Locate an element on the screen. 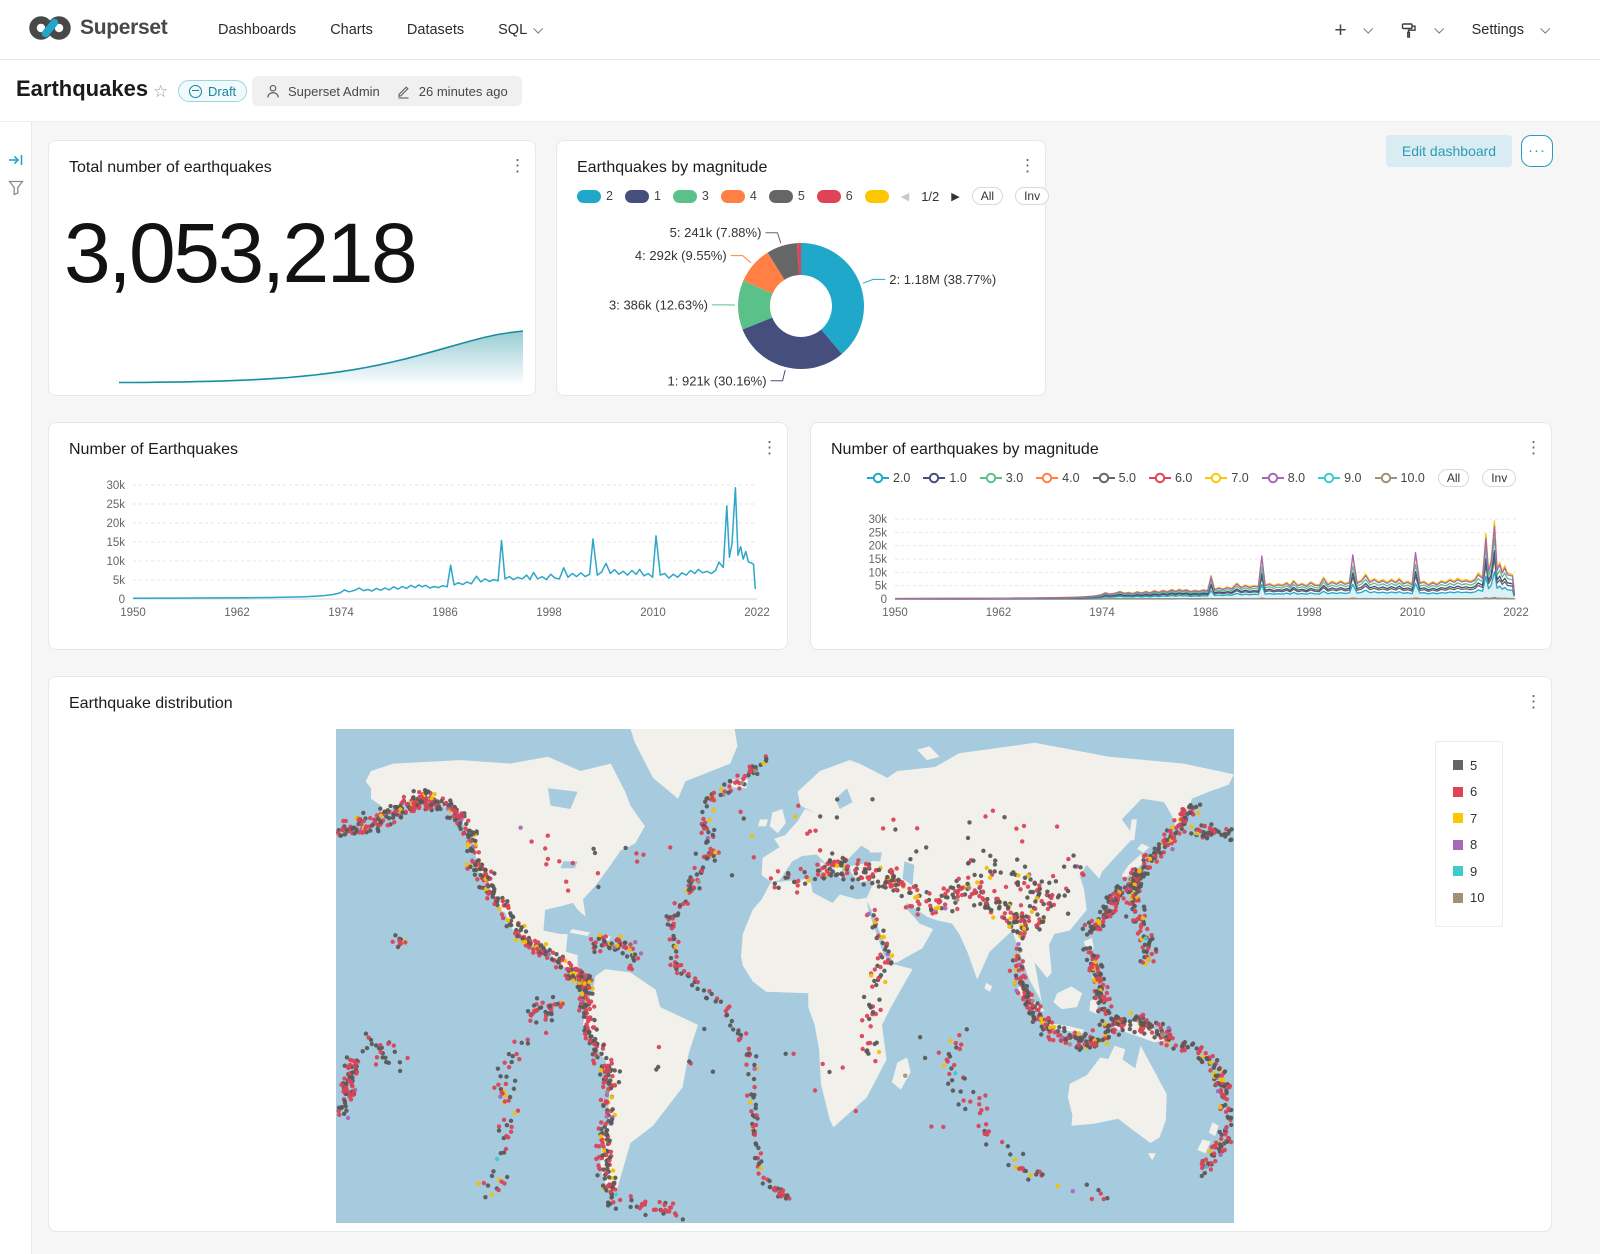  map-legend-item: 9 is located at coordinates (1469, 871).